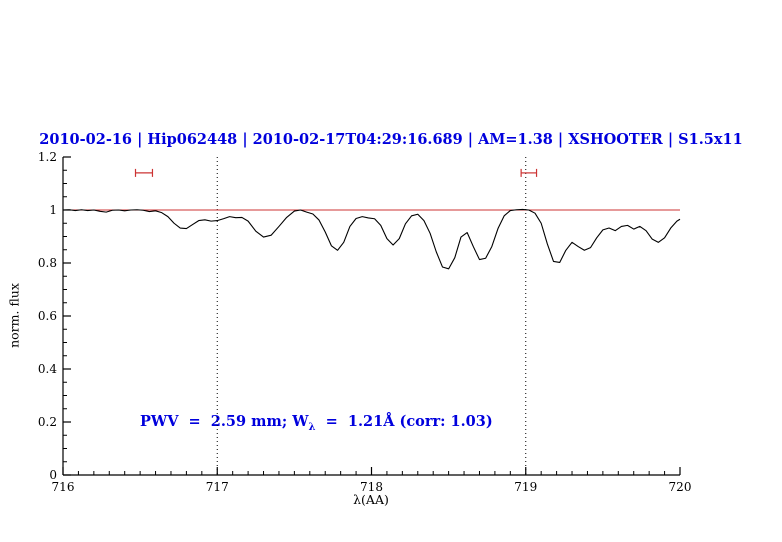  I want to click on x-tick-label: 717, so click(217, 487).